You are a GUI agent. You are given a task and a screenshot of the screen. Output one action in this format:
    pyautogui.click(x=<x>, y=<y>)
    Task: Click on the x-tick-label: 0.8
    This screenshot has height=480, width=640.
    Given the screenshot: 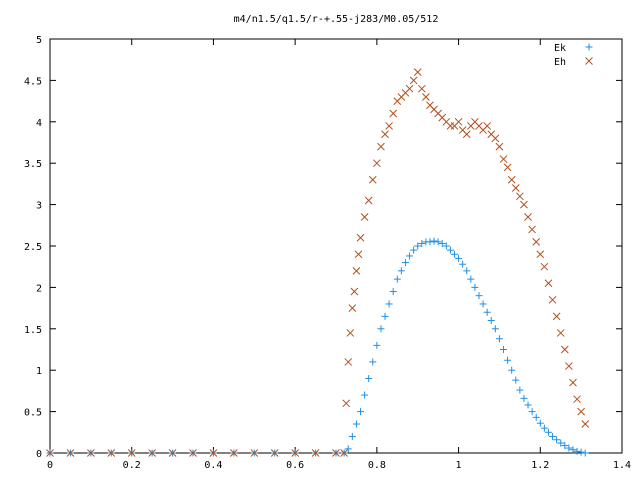 What is the action you would take?
    pyautogui.click(x=377, y=465)
    